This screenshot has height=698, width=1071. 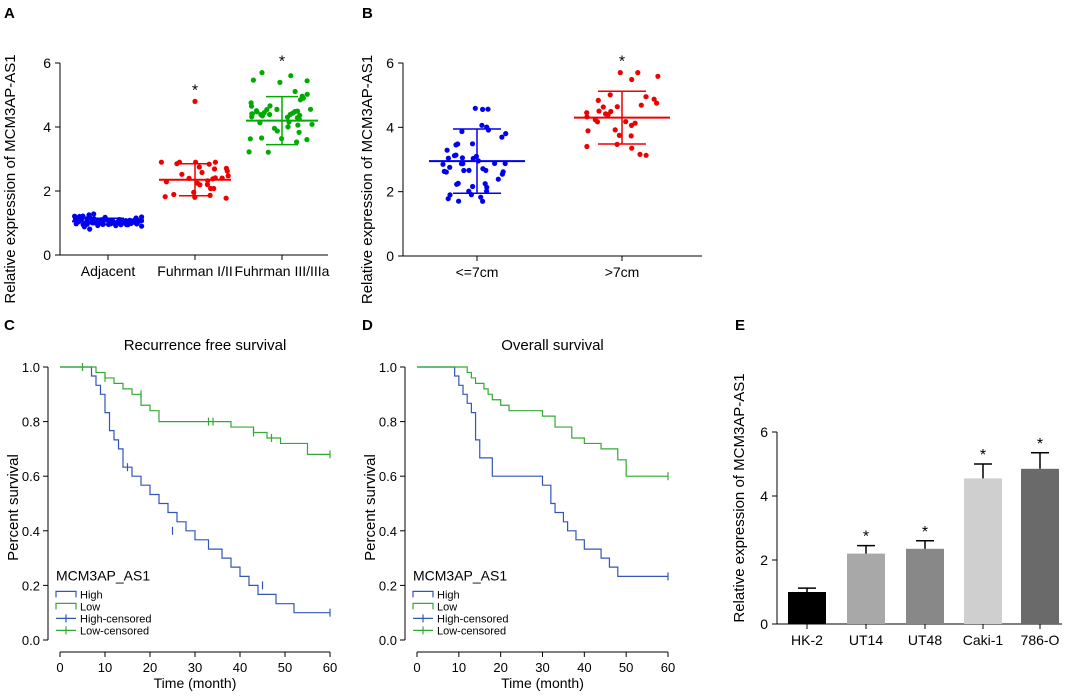 What do you see at coordinates (626, 667) in the screenshot?
I see `x-tick-label: 50` at bounding box center [626, 667].